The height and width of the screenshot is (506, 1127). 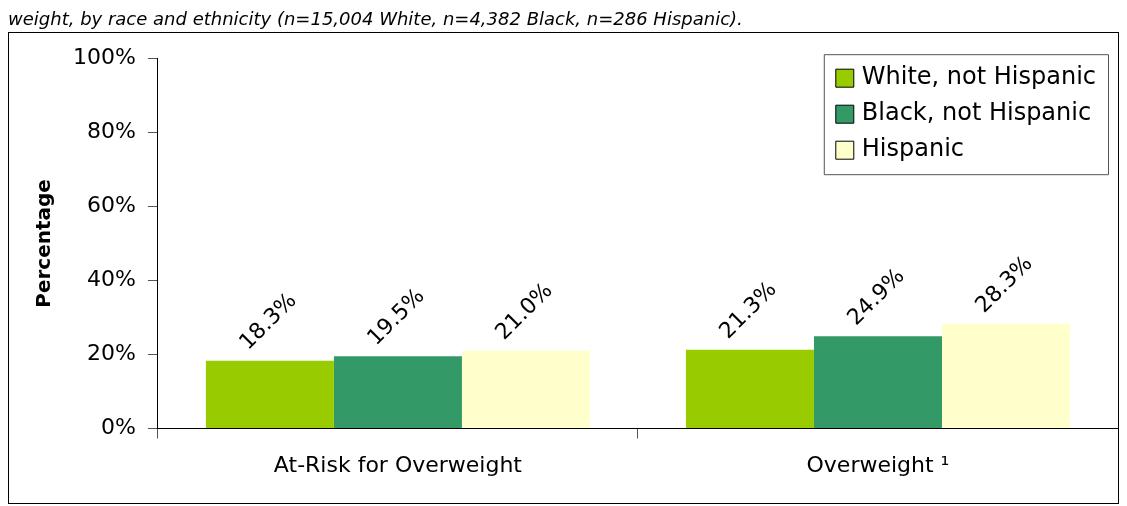 What do you see at coordinates (118, 427) in the screenshot?
I see `y-tick-label: 0%` at bounding box center [118, 427].